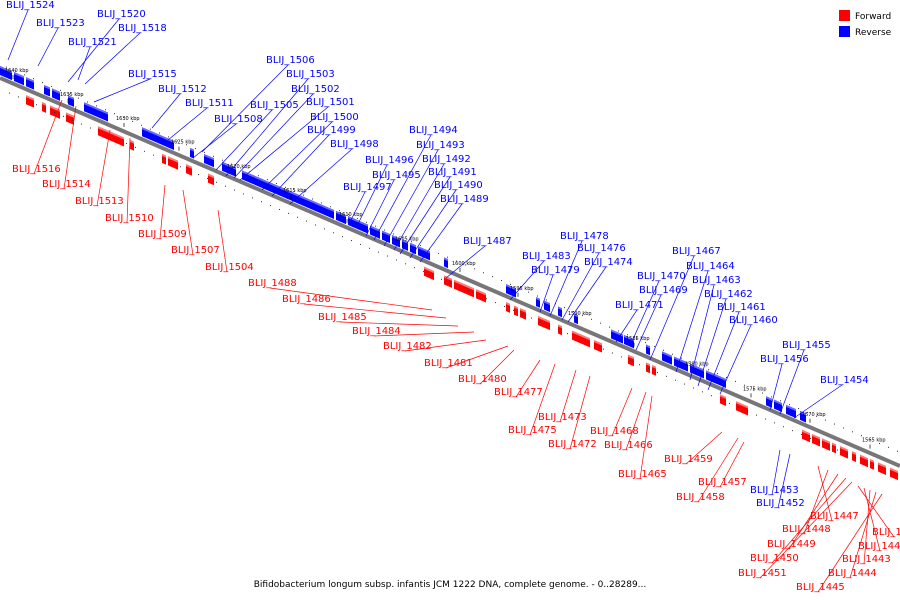 The width and height of the screenshot is (900, 600). I want to click on reverse-gene-label: BLIJ_1469, so click(663, 290).